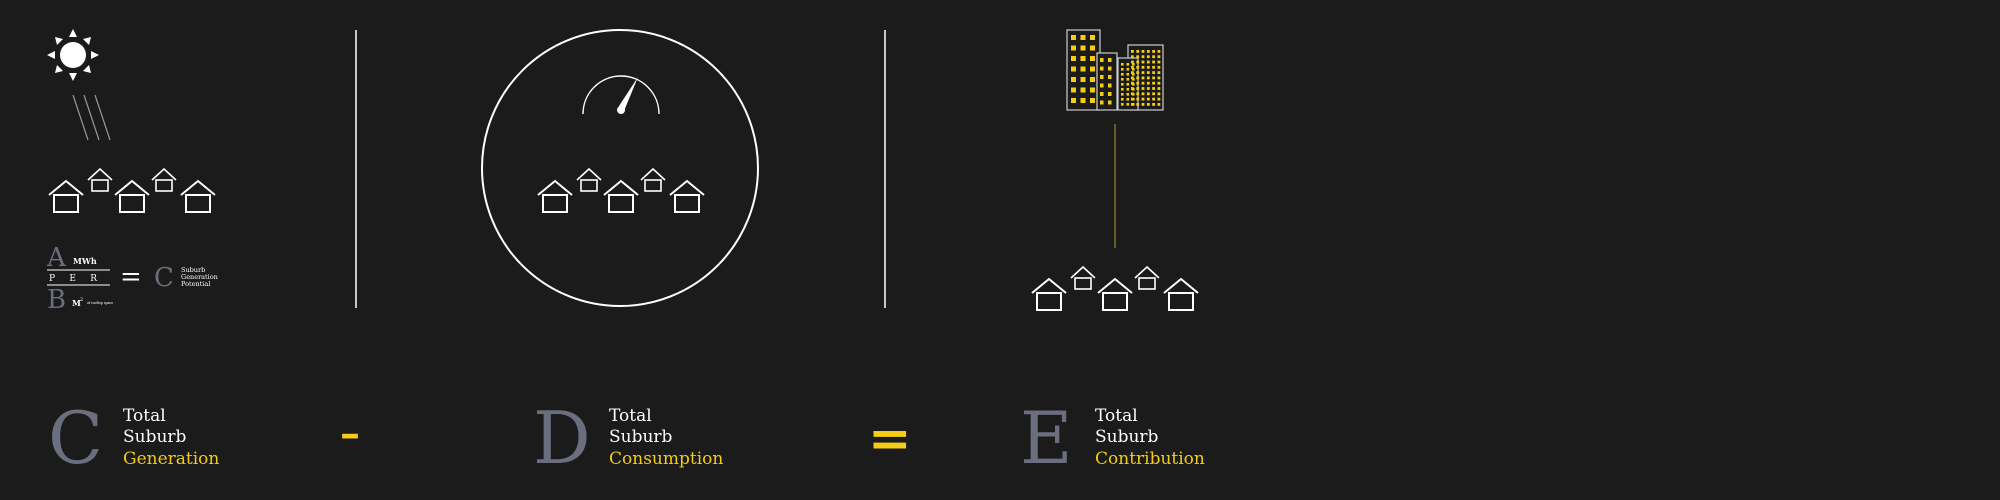 This screenshot has height=500, width=2000. What do you see at coordinates (1116, 416) in the screenshot?
I see `term3-line1: Total` at bounding box center [1116, 416].